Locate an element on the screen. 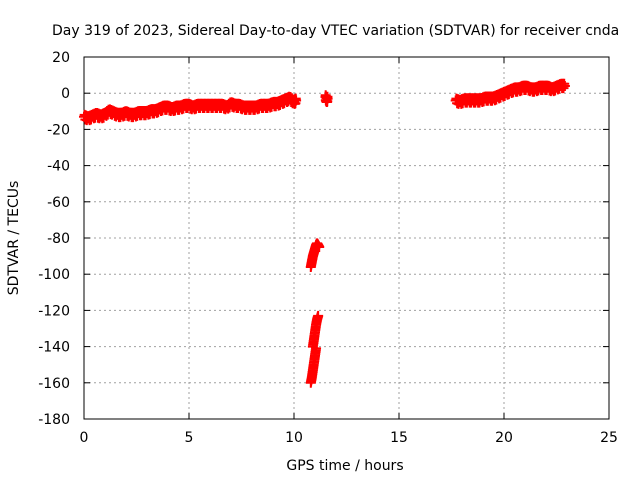 The width and height of the screenshot is (640, 480). series-segment-early is located at coordinates (190, 108).